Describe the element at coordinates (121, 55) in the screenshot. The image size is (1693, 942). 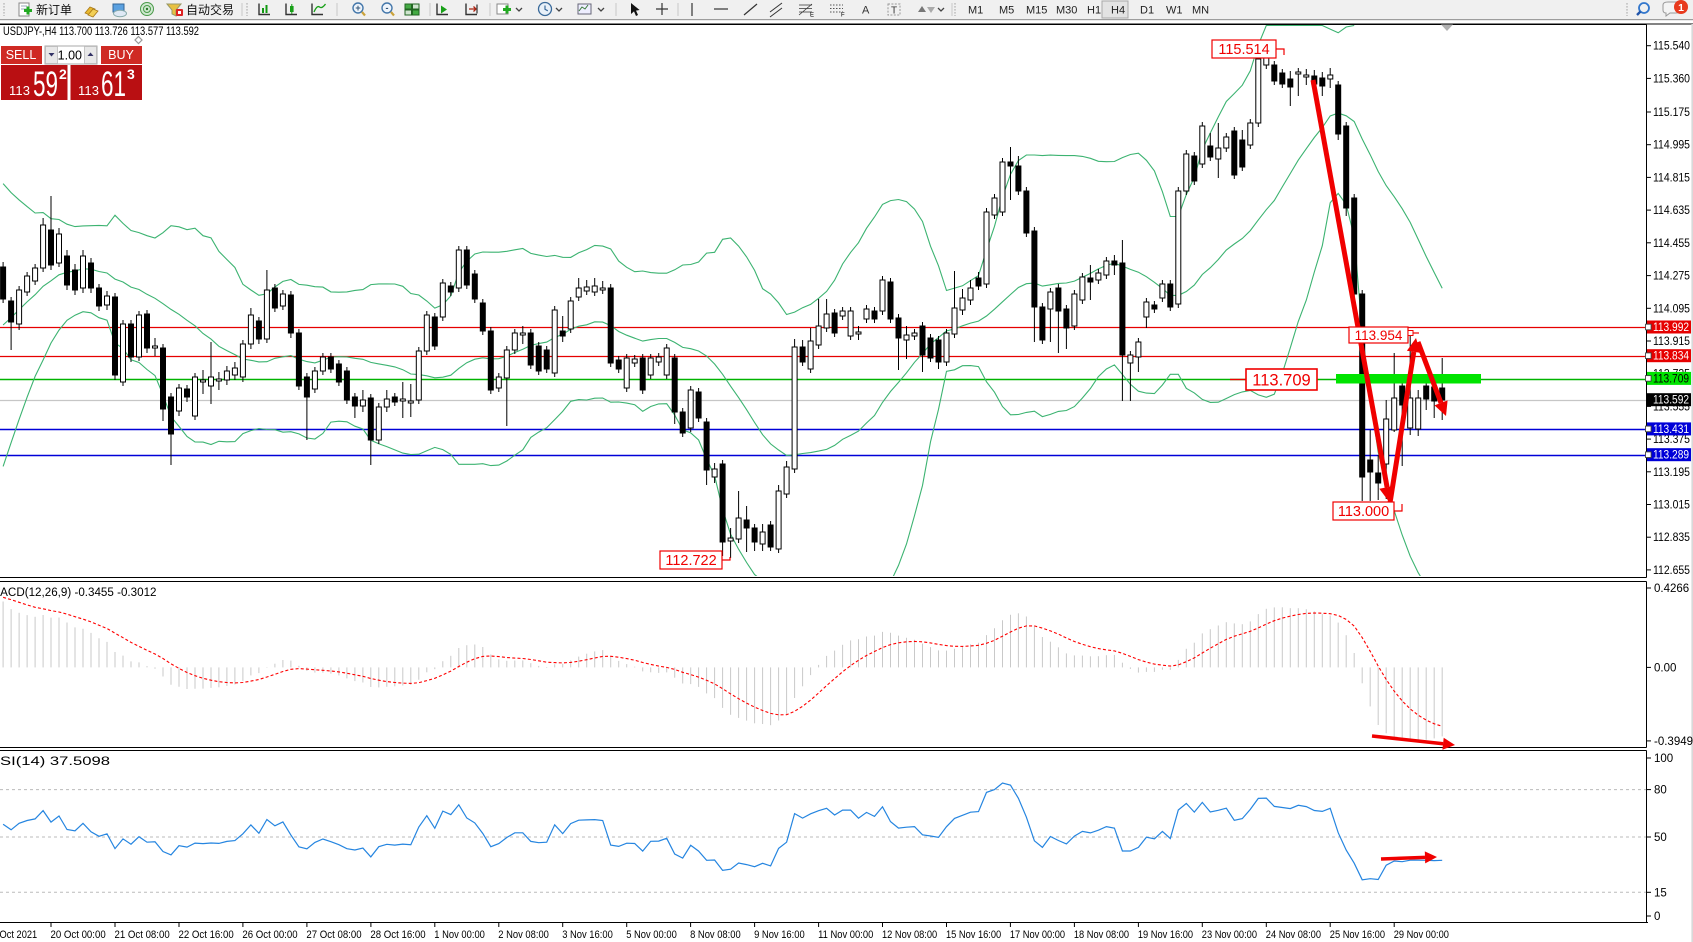
I see `svg-text: BUY` at that location.